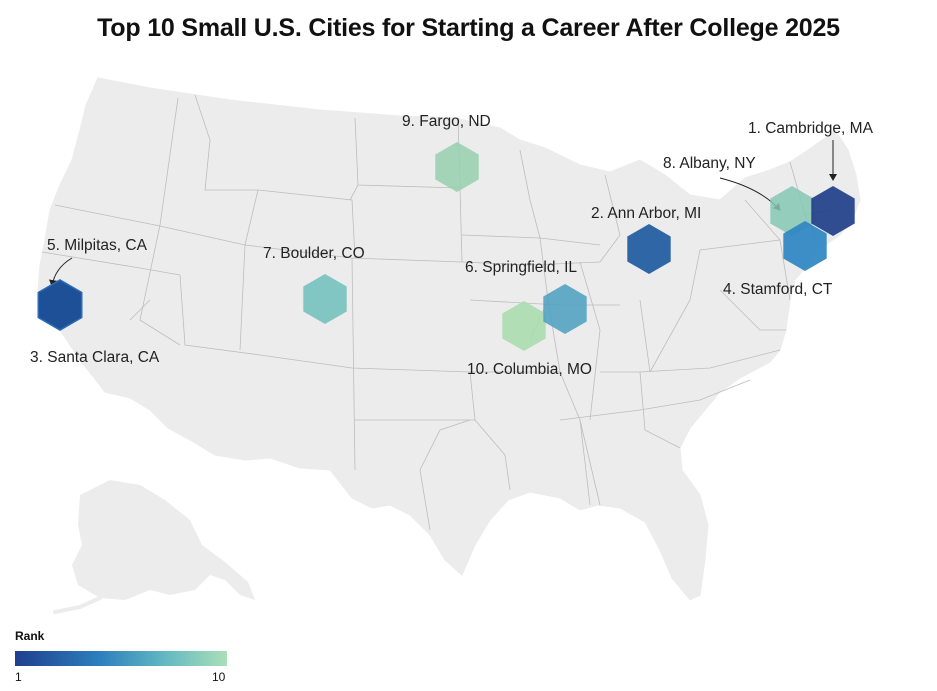 The height and width of the screenshot is (691, 937). I want to click on city-label-rank-10: 10. Columbia, MO, so click(529, 369).